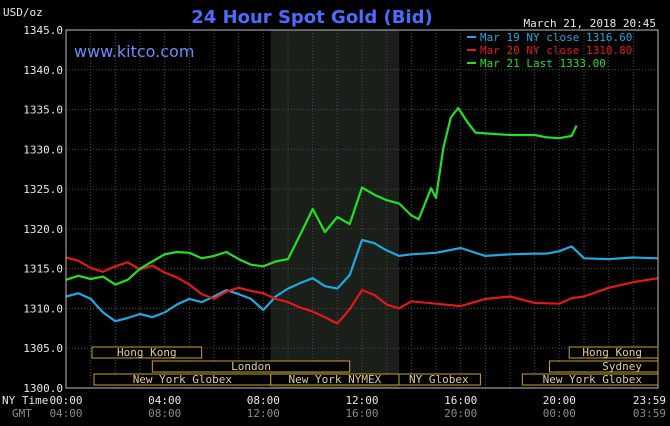  I want to click on session-label: NY Globex, so click(439, 379).